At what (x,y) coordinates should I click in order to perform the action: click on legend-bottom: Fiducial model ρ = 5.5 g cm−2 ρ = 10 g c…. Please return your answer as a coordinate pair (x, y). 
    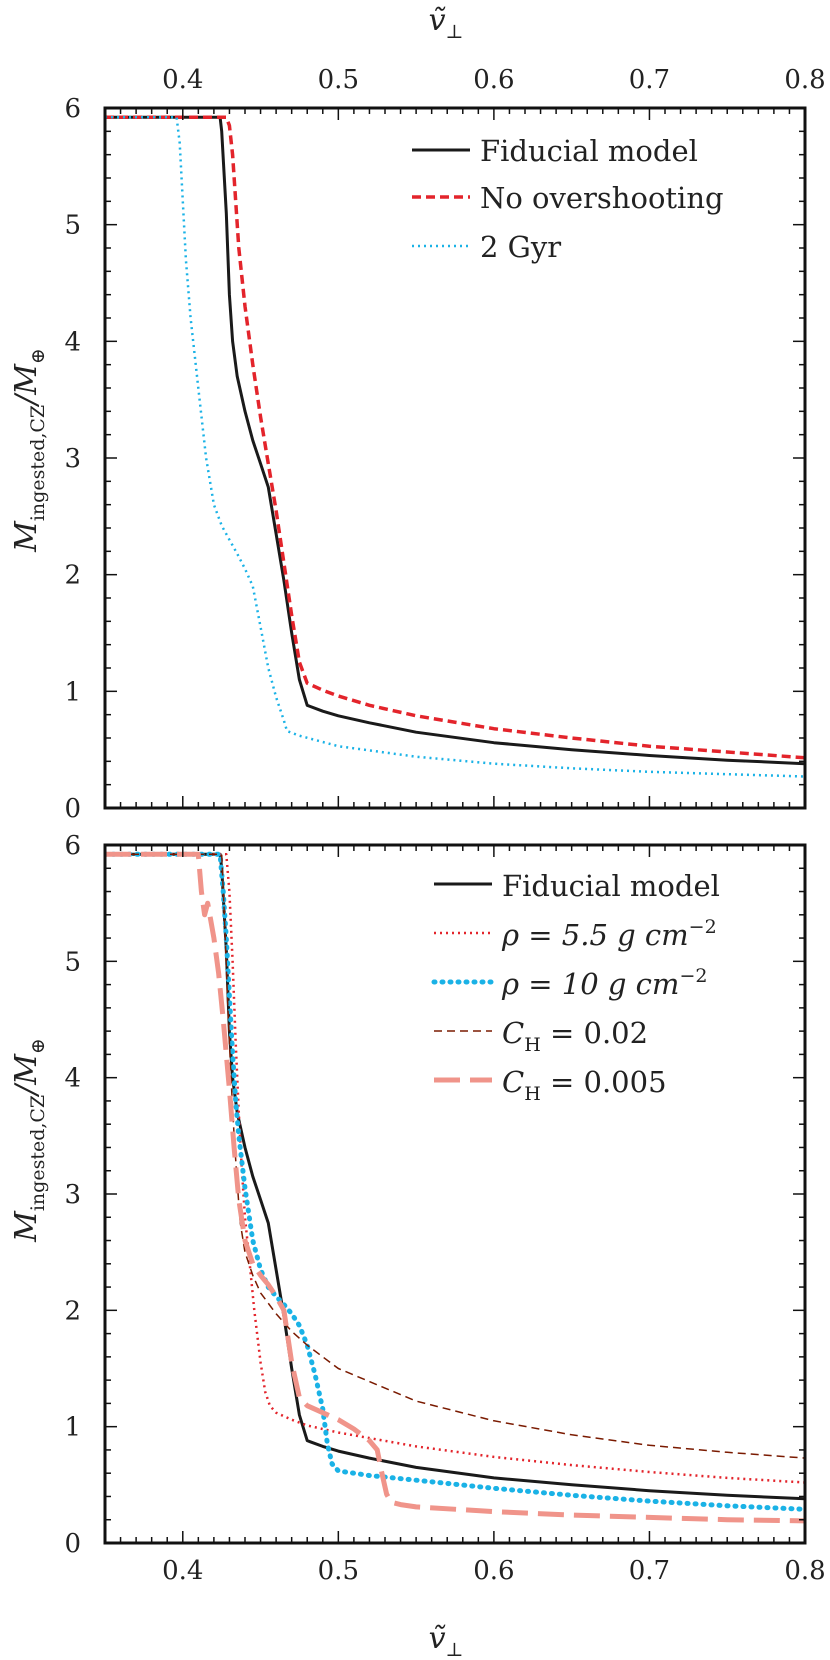
    Looking at the image, I should click on (610, 987).